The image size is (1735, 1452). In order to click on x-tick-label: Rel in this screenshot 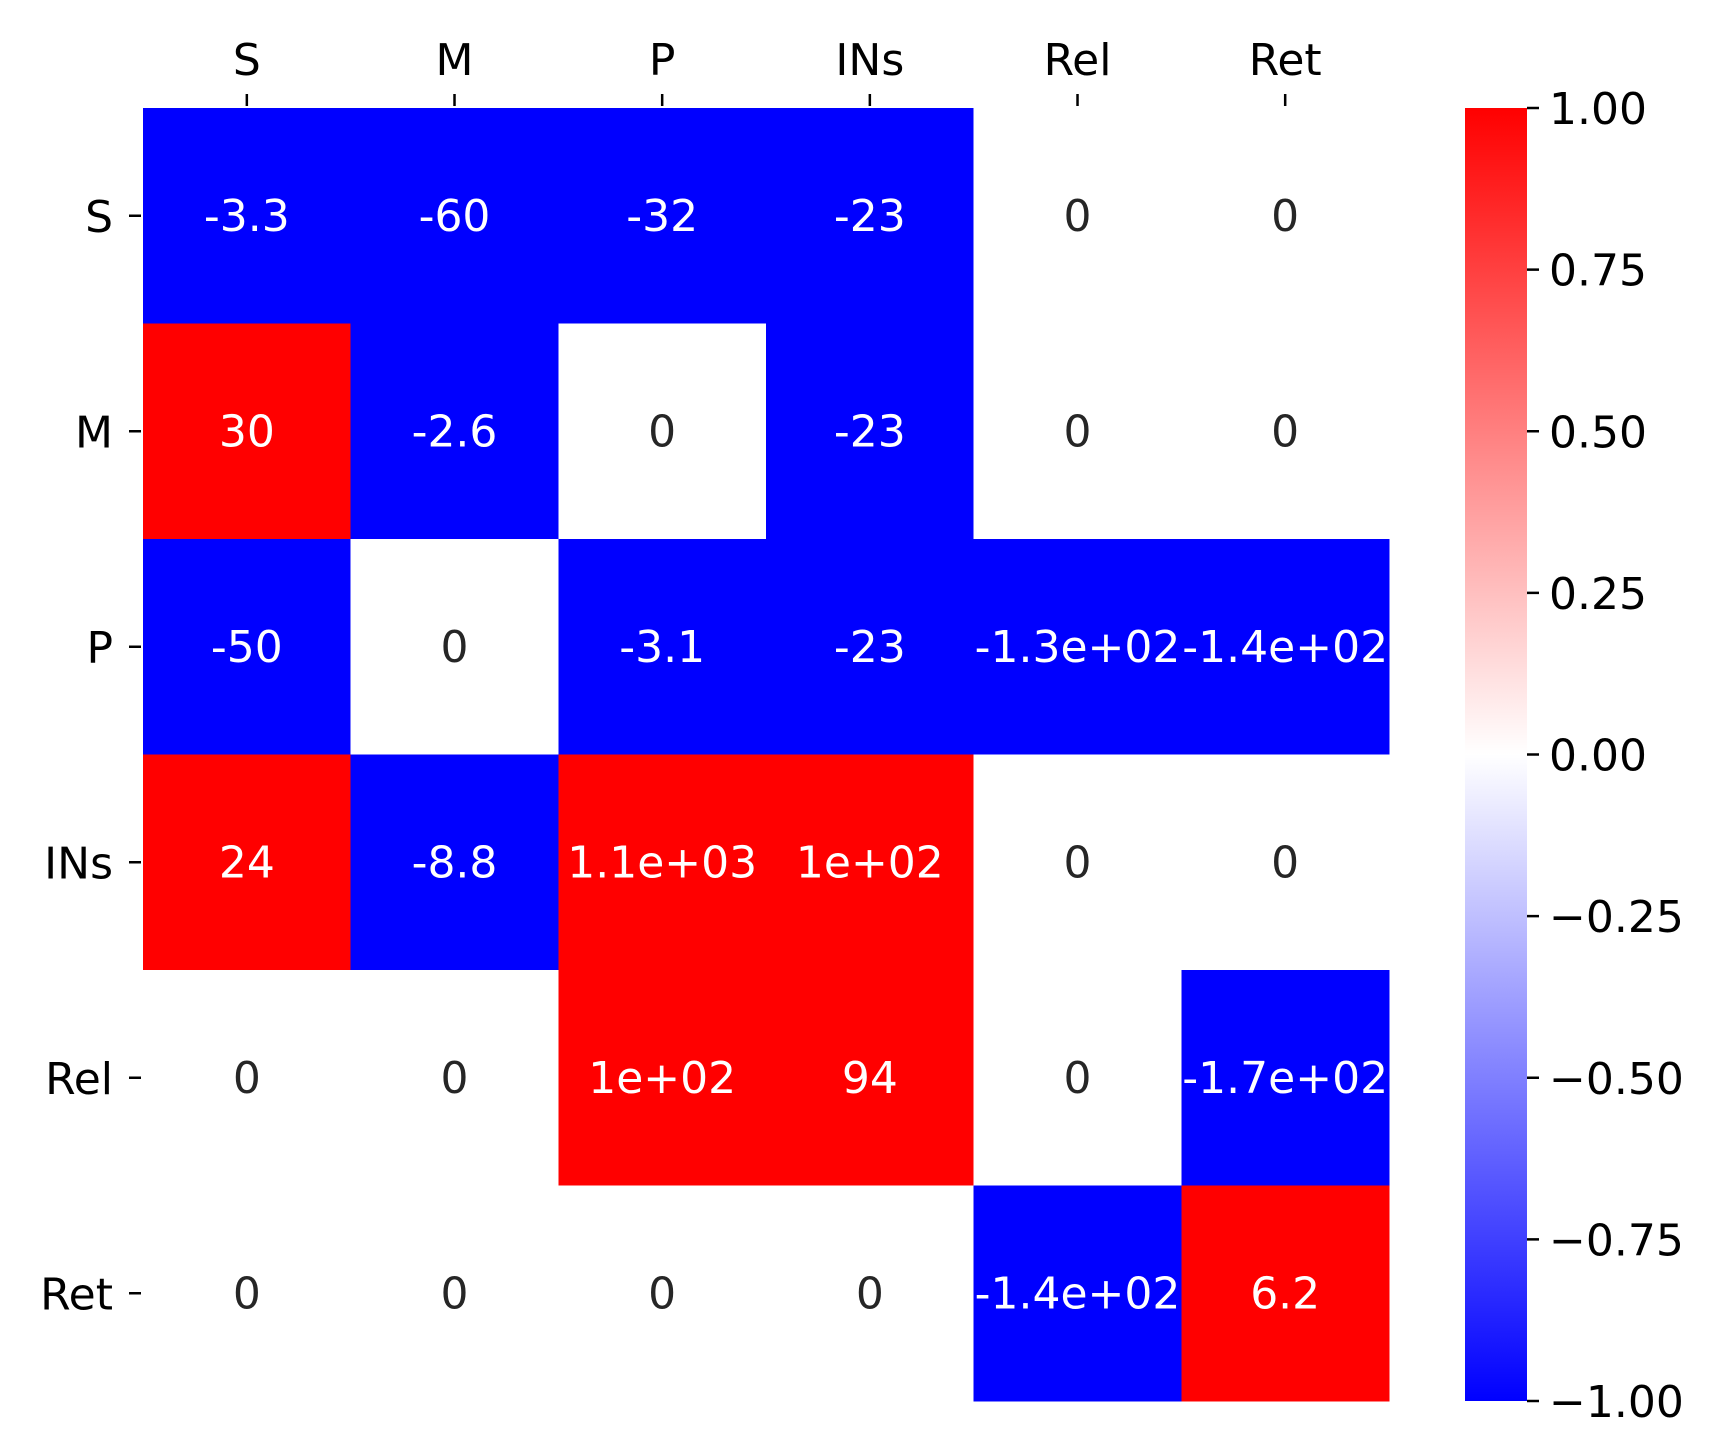, I will do `click(1078, 60)`.